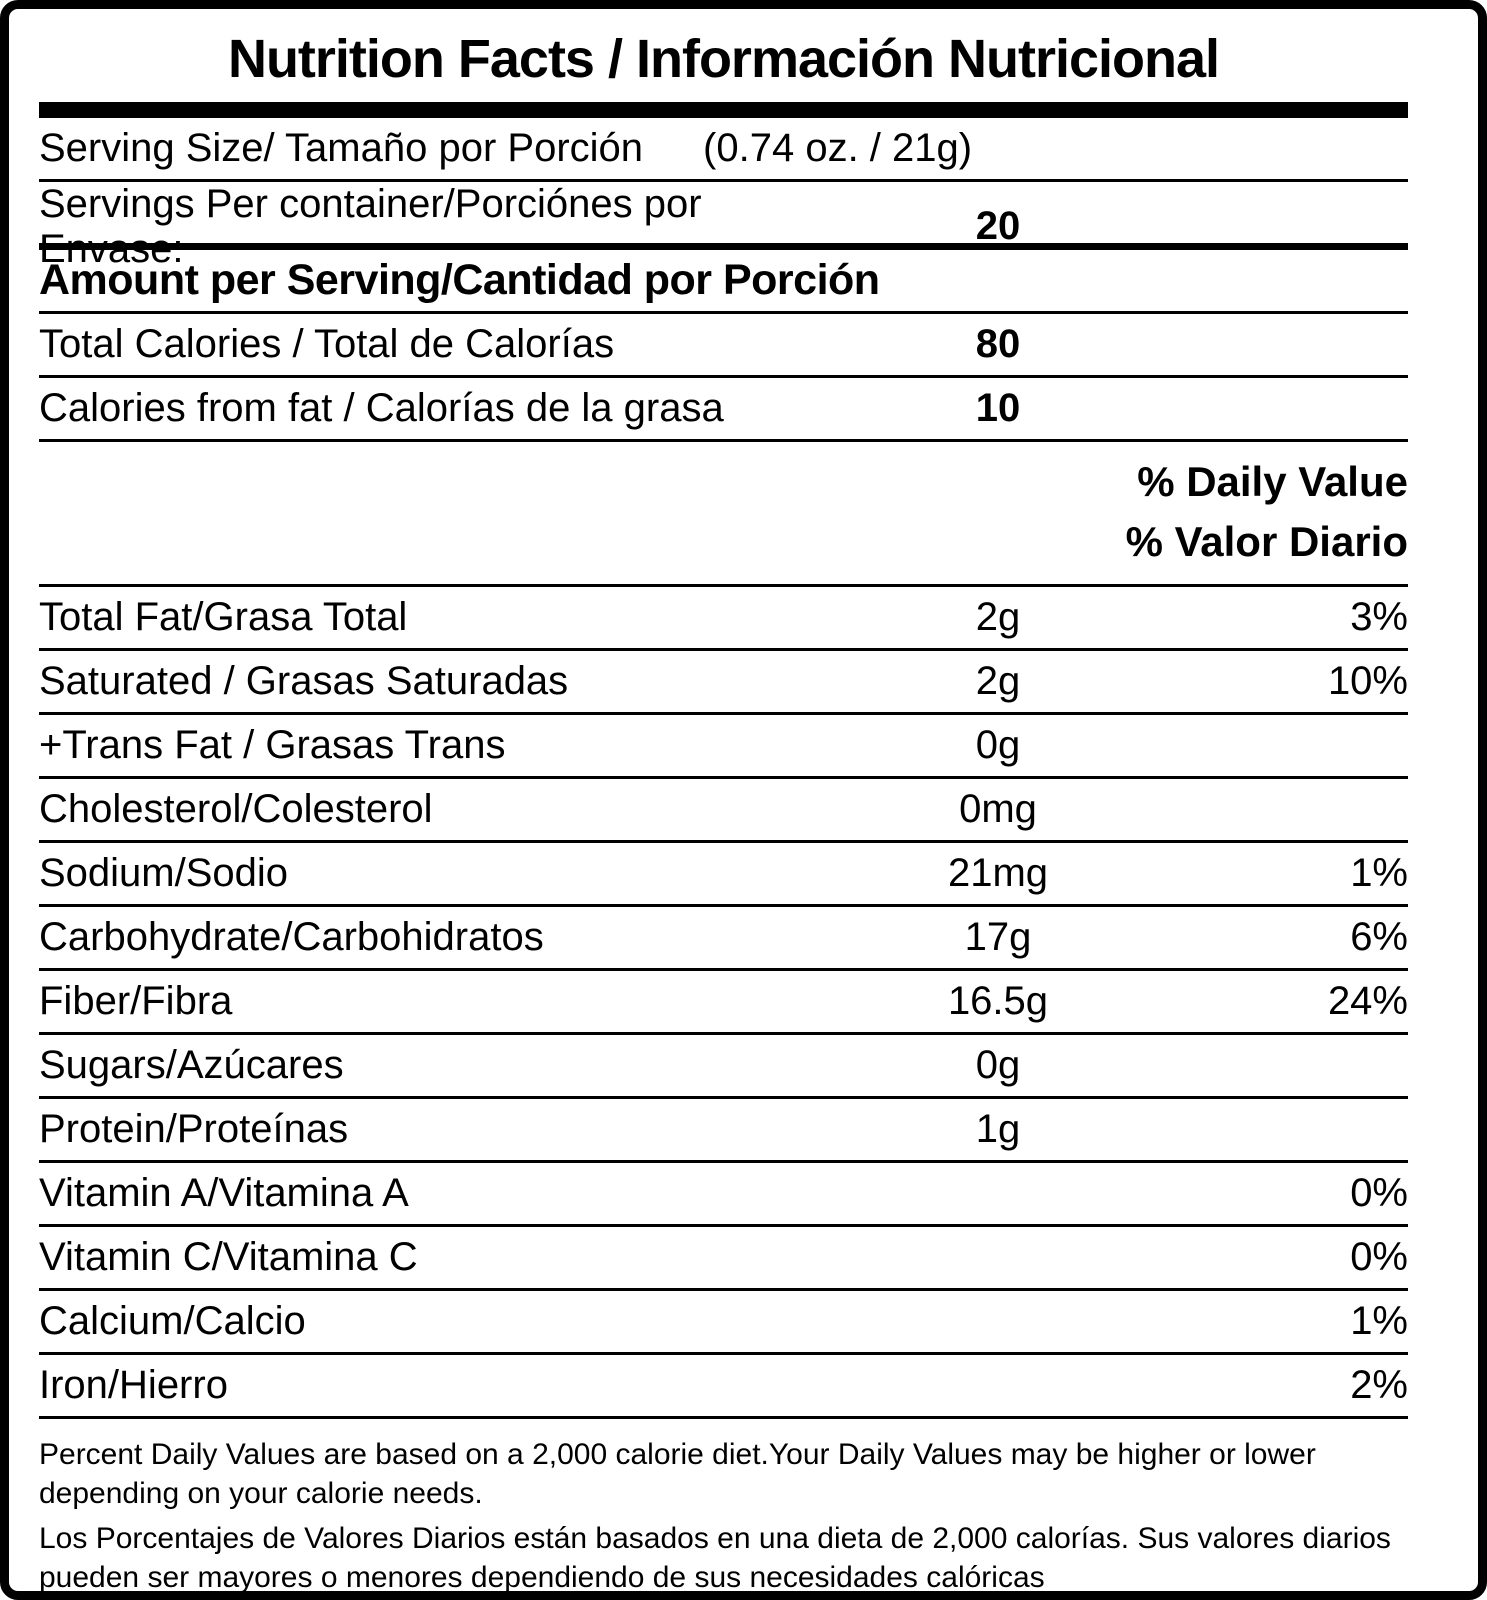 The width and height of the screenshot is (1487, 1600). I want to click on nutrient-label: Sodium/Sodio, so click(164, 872).